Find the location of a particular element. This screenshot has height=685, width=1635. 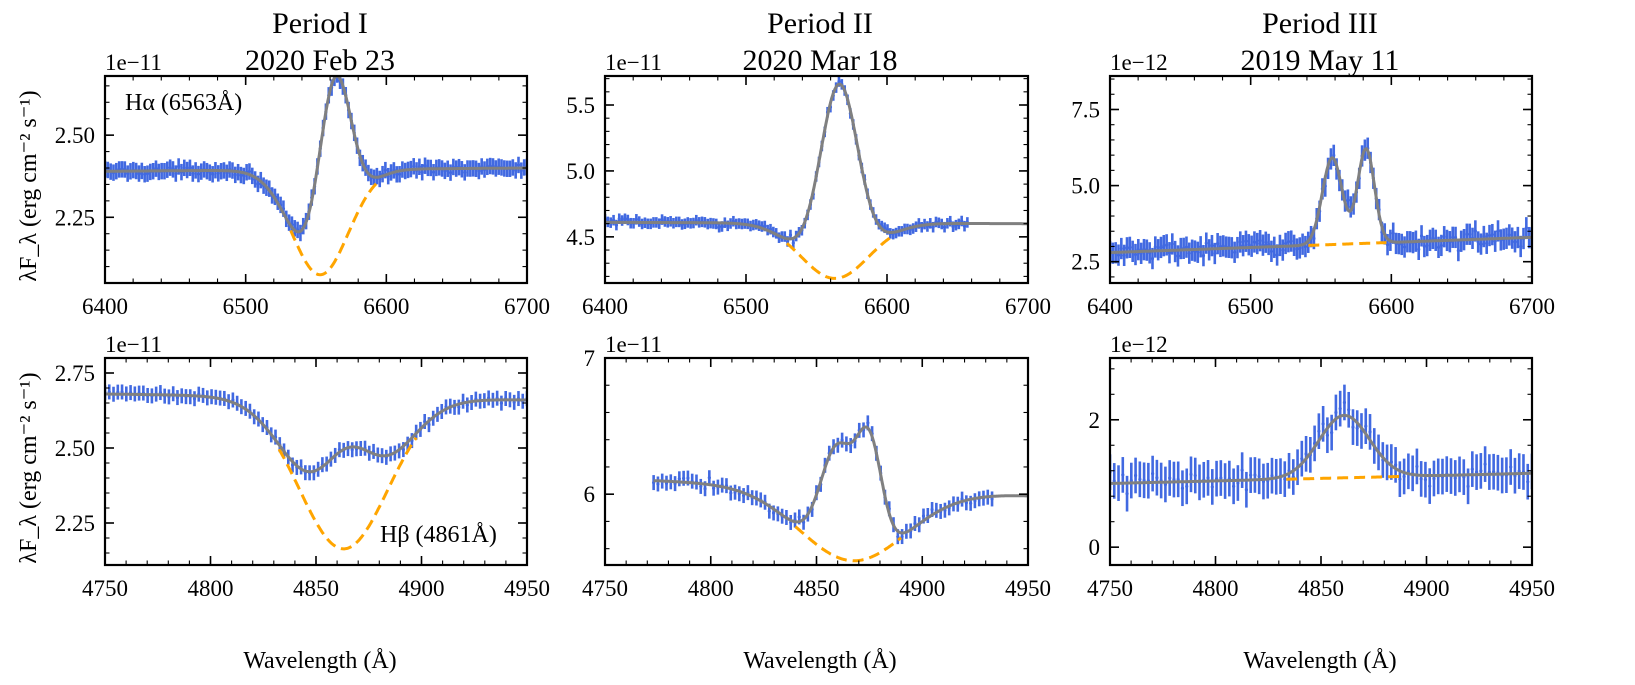

axis-offset-label: 1e−11 is located at coordinates (133, 62).